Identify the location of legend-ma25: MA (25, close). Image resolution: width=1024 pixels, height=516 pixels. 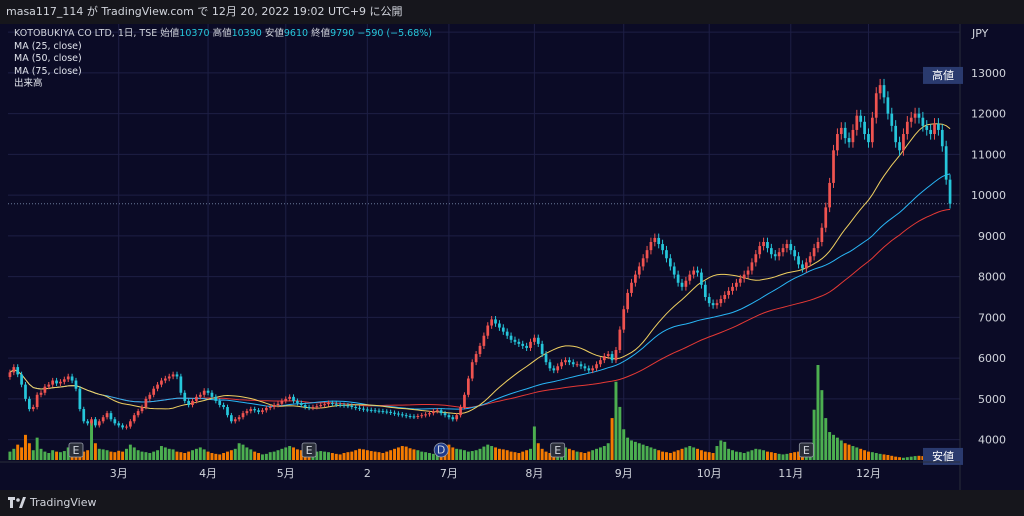
(48, 46).